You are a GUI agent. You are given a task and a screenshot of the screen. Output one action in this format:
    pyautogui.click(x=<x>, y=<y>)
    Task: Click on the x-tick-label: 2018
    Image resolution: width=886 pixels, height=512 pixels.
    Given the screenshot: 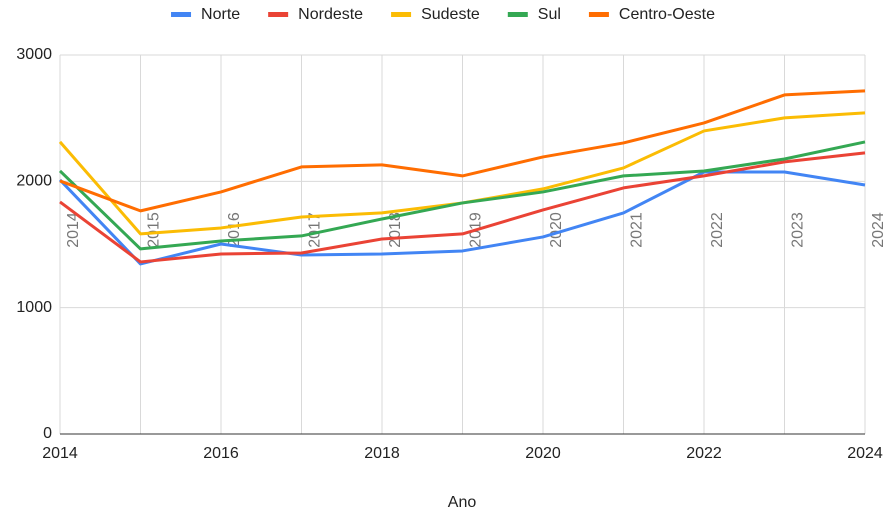 What is the action you would take?
    pyautogui.click(x=382, y=453)
    